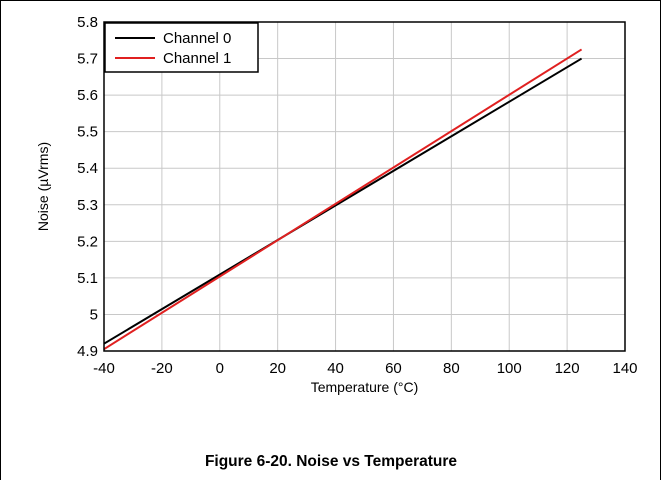  I want to click on x-tick-label: 120, so click(567, 368).